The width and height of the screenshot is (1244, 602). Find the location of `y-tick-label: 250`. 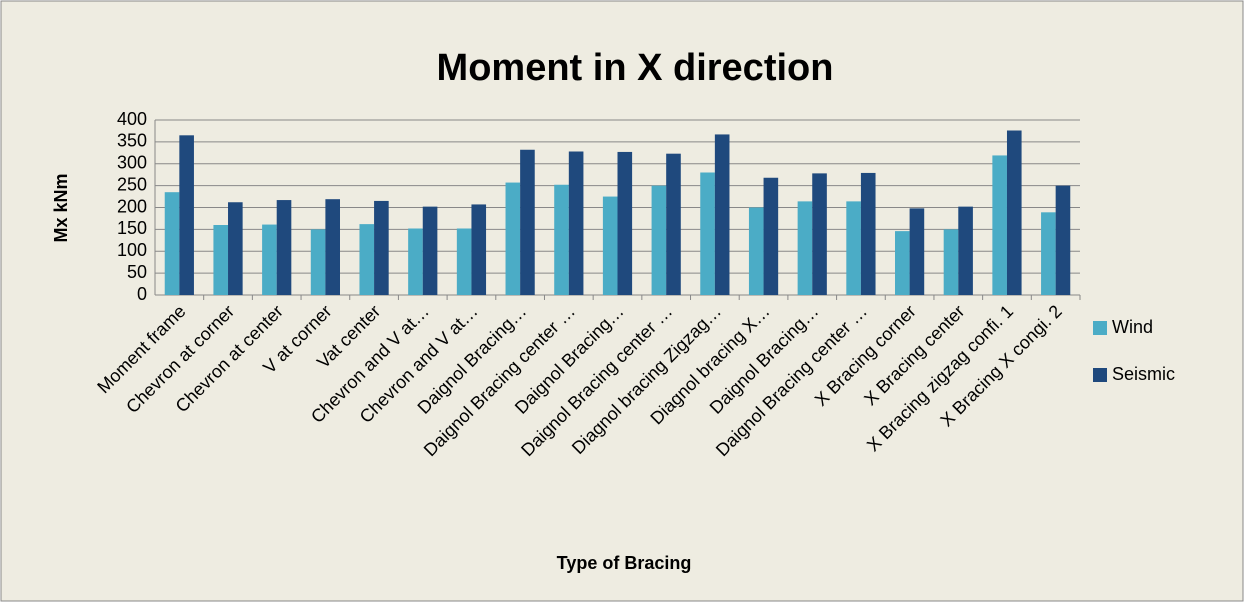

y-tick-label: 250 is located at coordinates (132, 184).